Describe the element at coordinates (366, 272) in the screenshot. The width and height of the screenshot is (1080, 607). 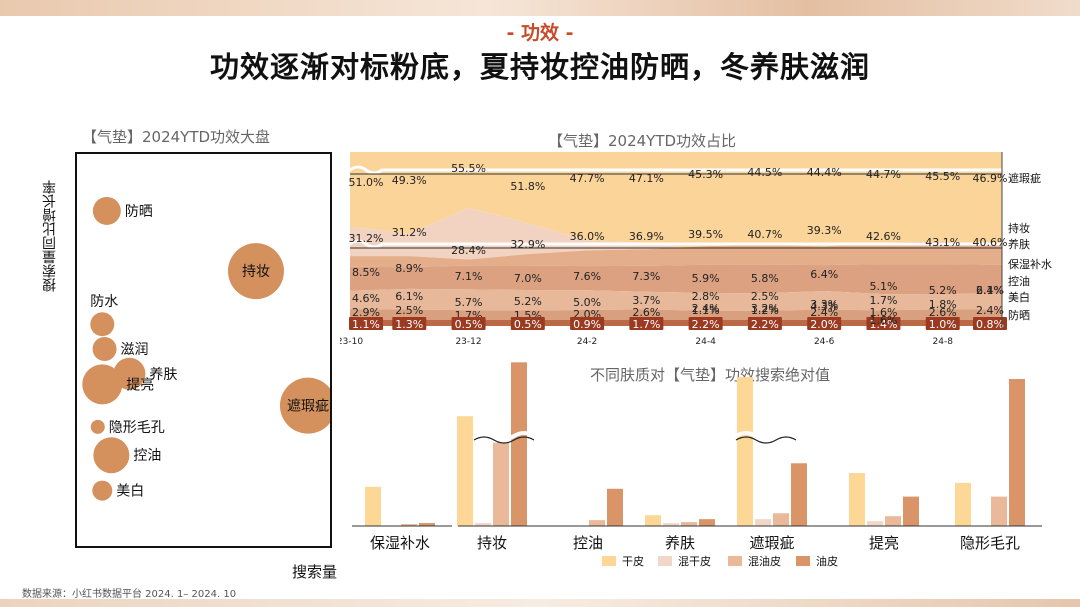
I see `label-baoshi-0: 8.5%` at that location.